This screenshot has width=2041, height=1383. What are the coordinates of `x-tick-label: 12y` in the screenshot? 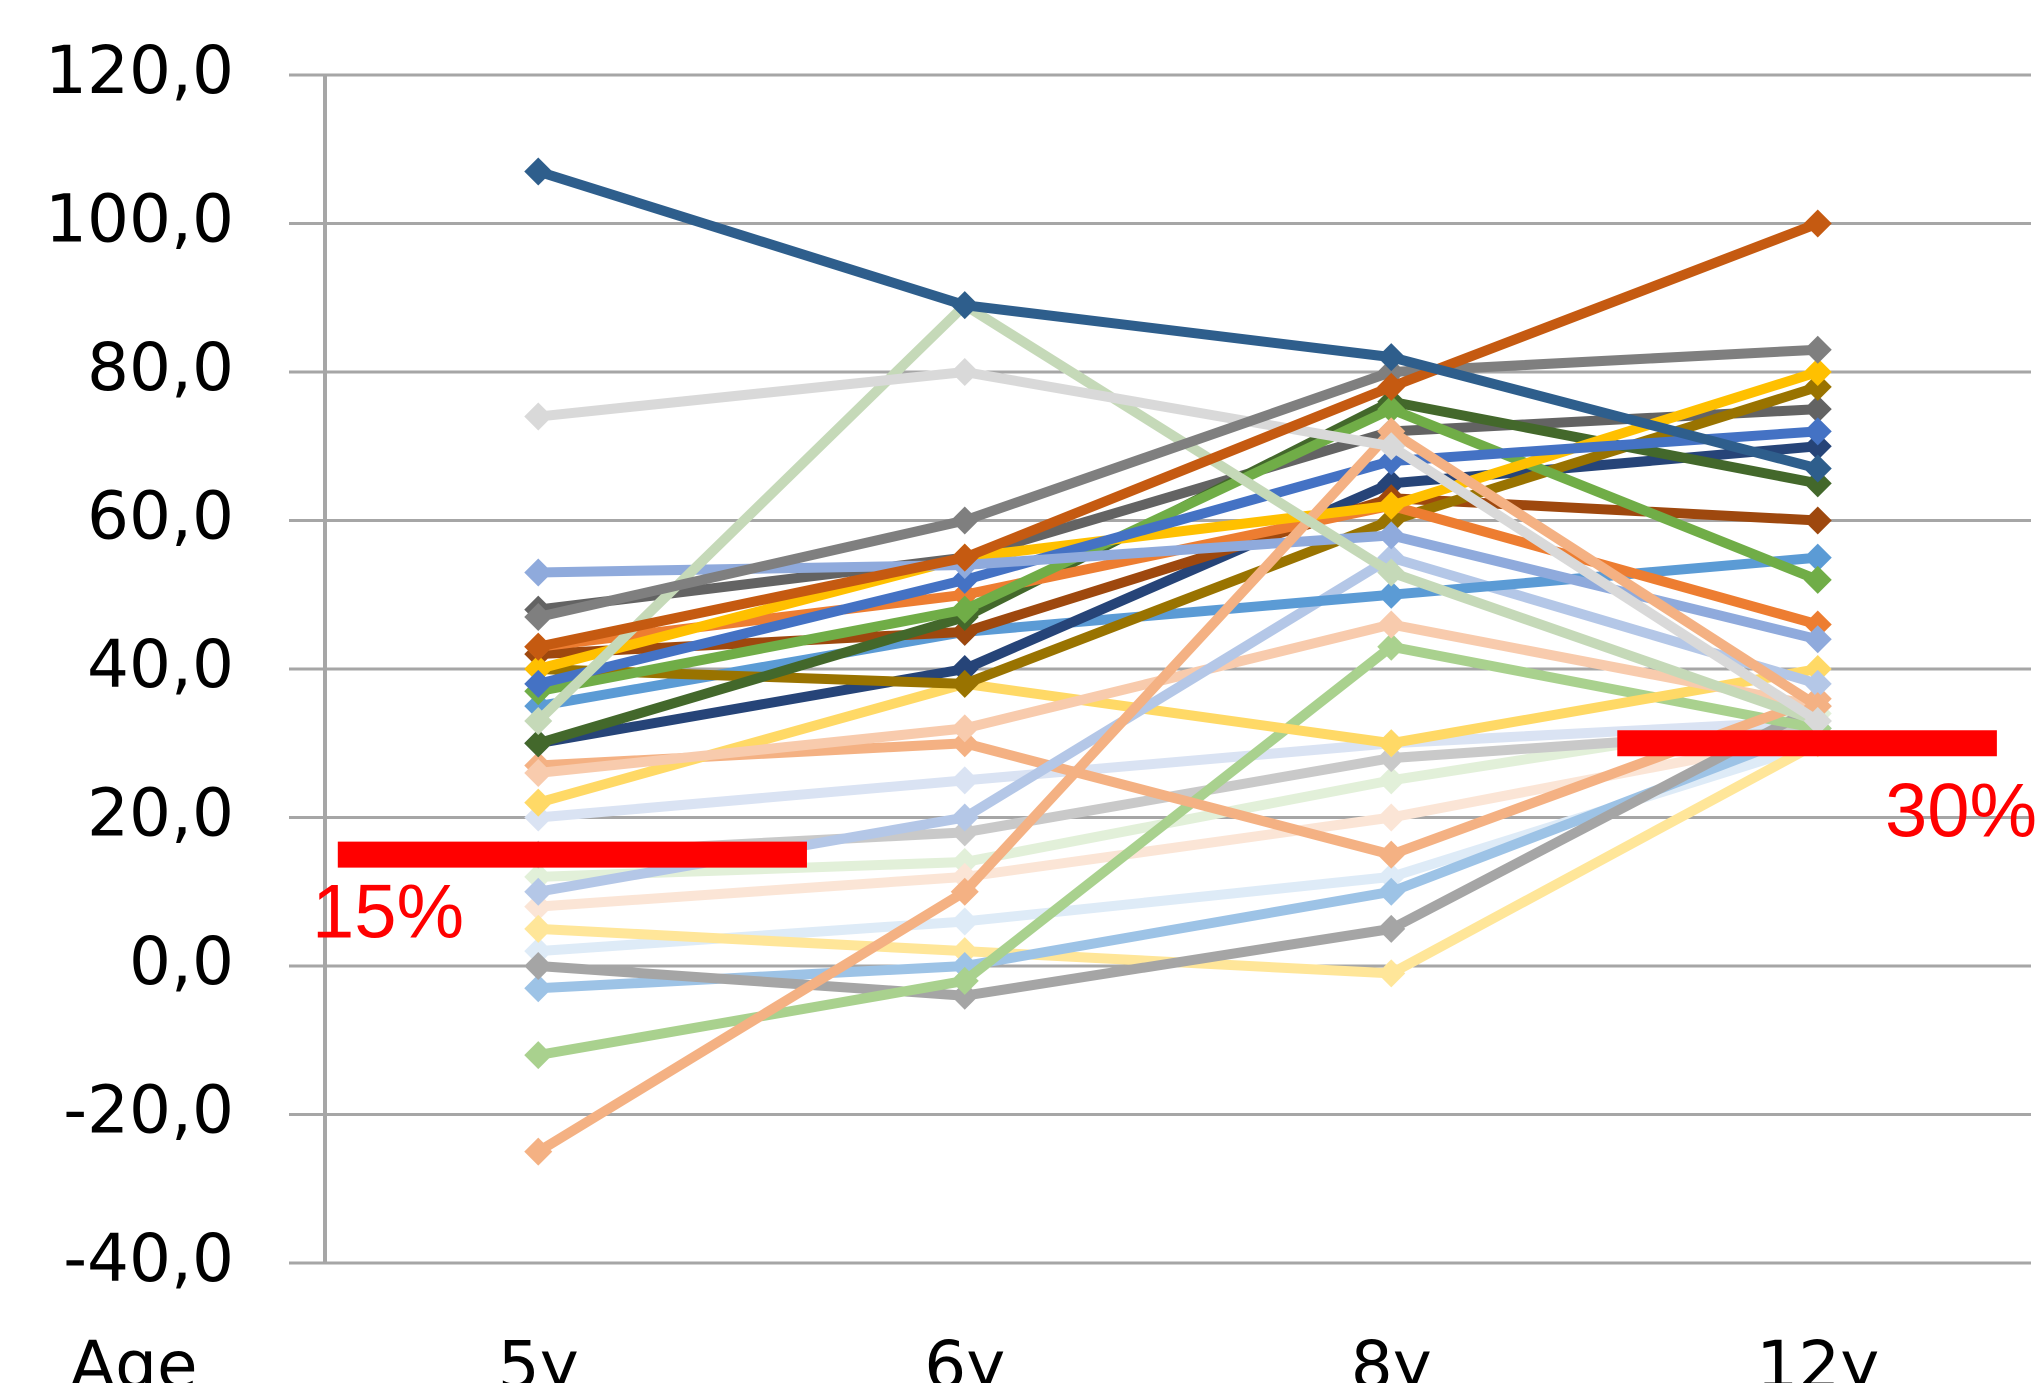 It's located at (1817, 1355).